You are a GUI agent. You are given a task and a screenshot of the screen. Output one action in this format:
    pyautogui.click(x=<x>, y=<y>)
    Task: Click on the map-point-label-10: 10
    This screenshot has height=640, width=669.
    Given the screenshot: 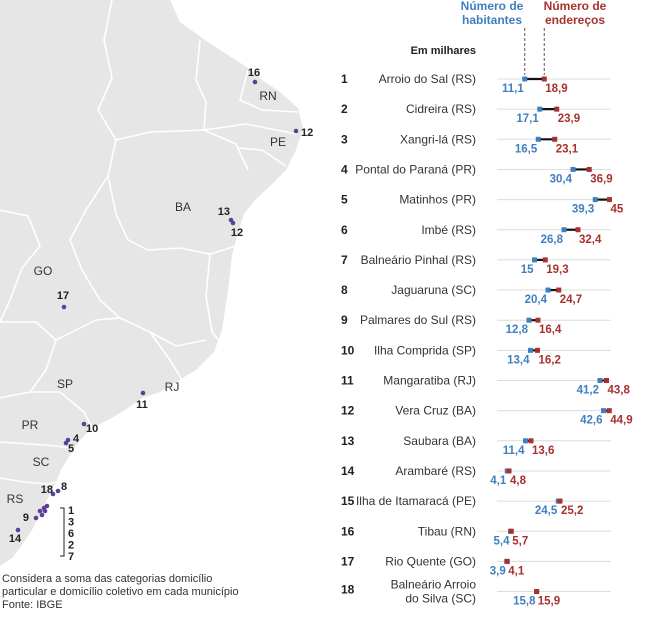 What is the action you would take?
    pyautogui.click(x=92, y=429)
    